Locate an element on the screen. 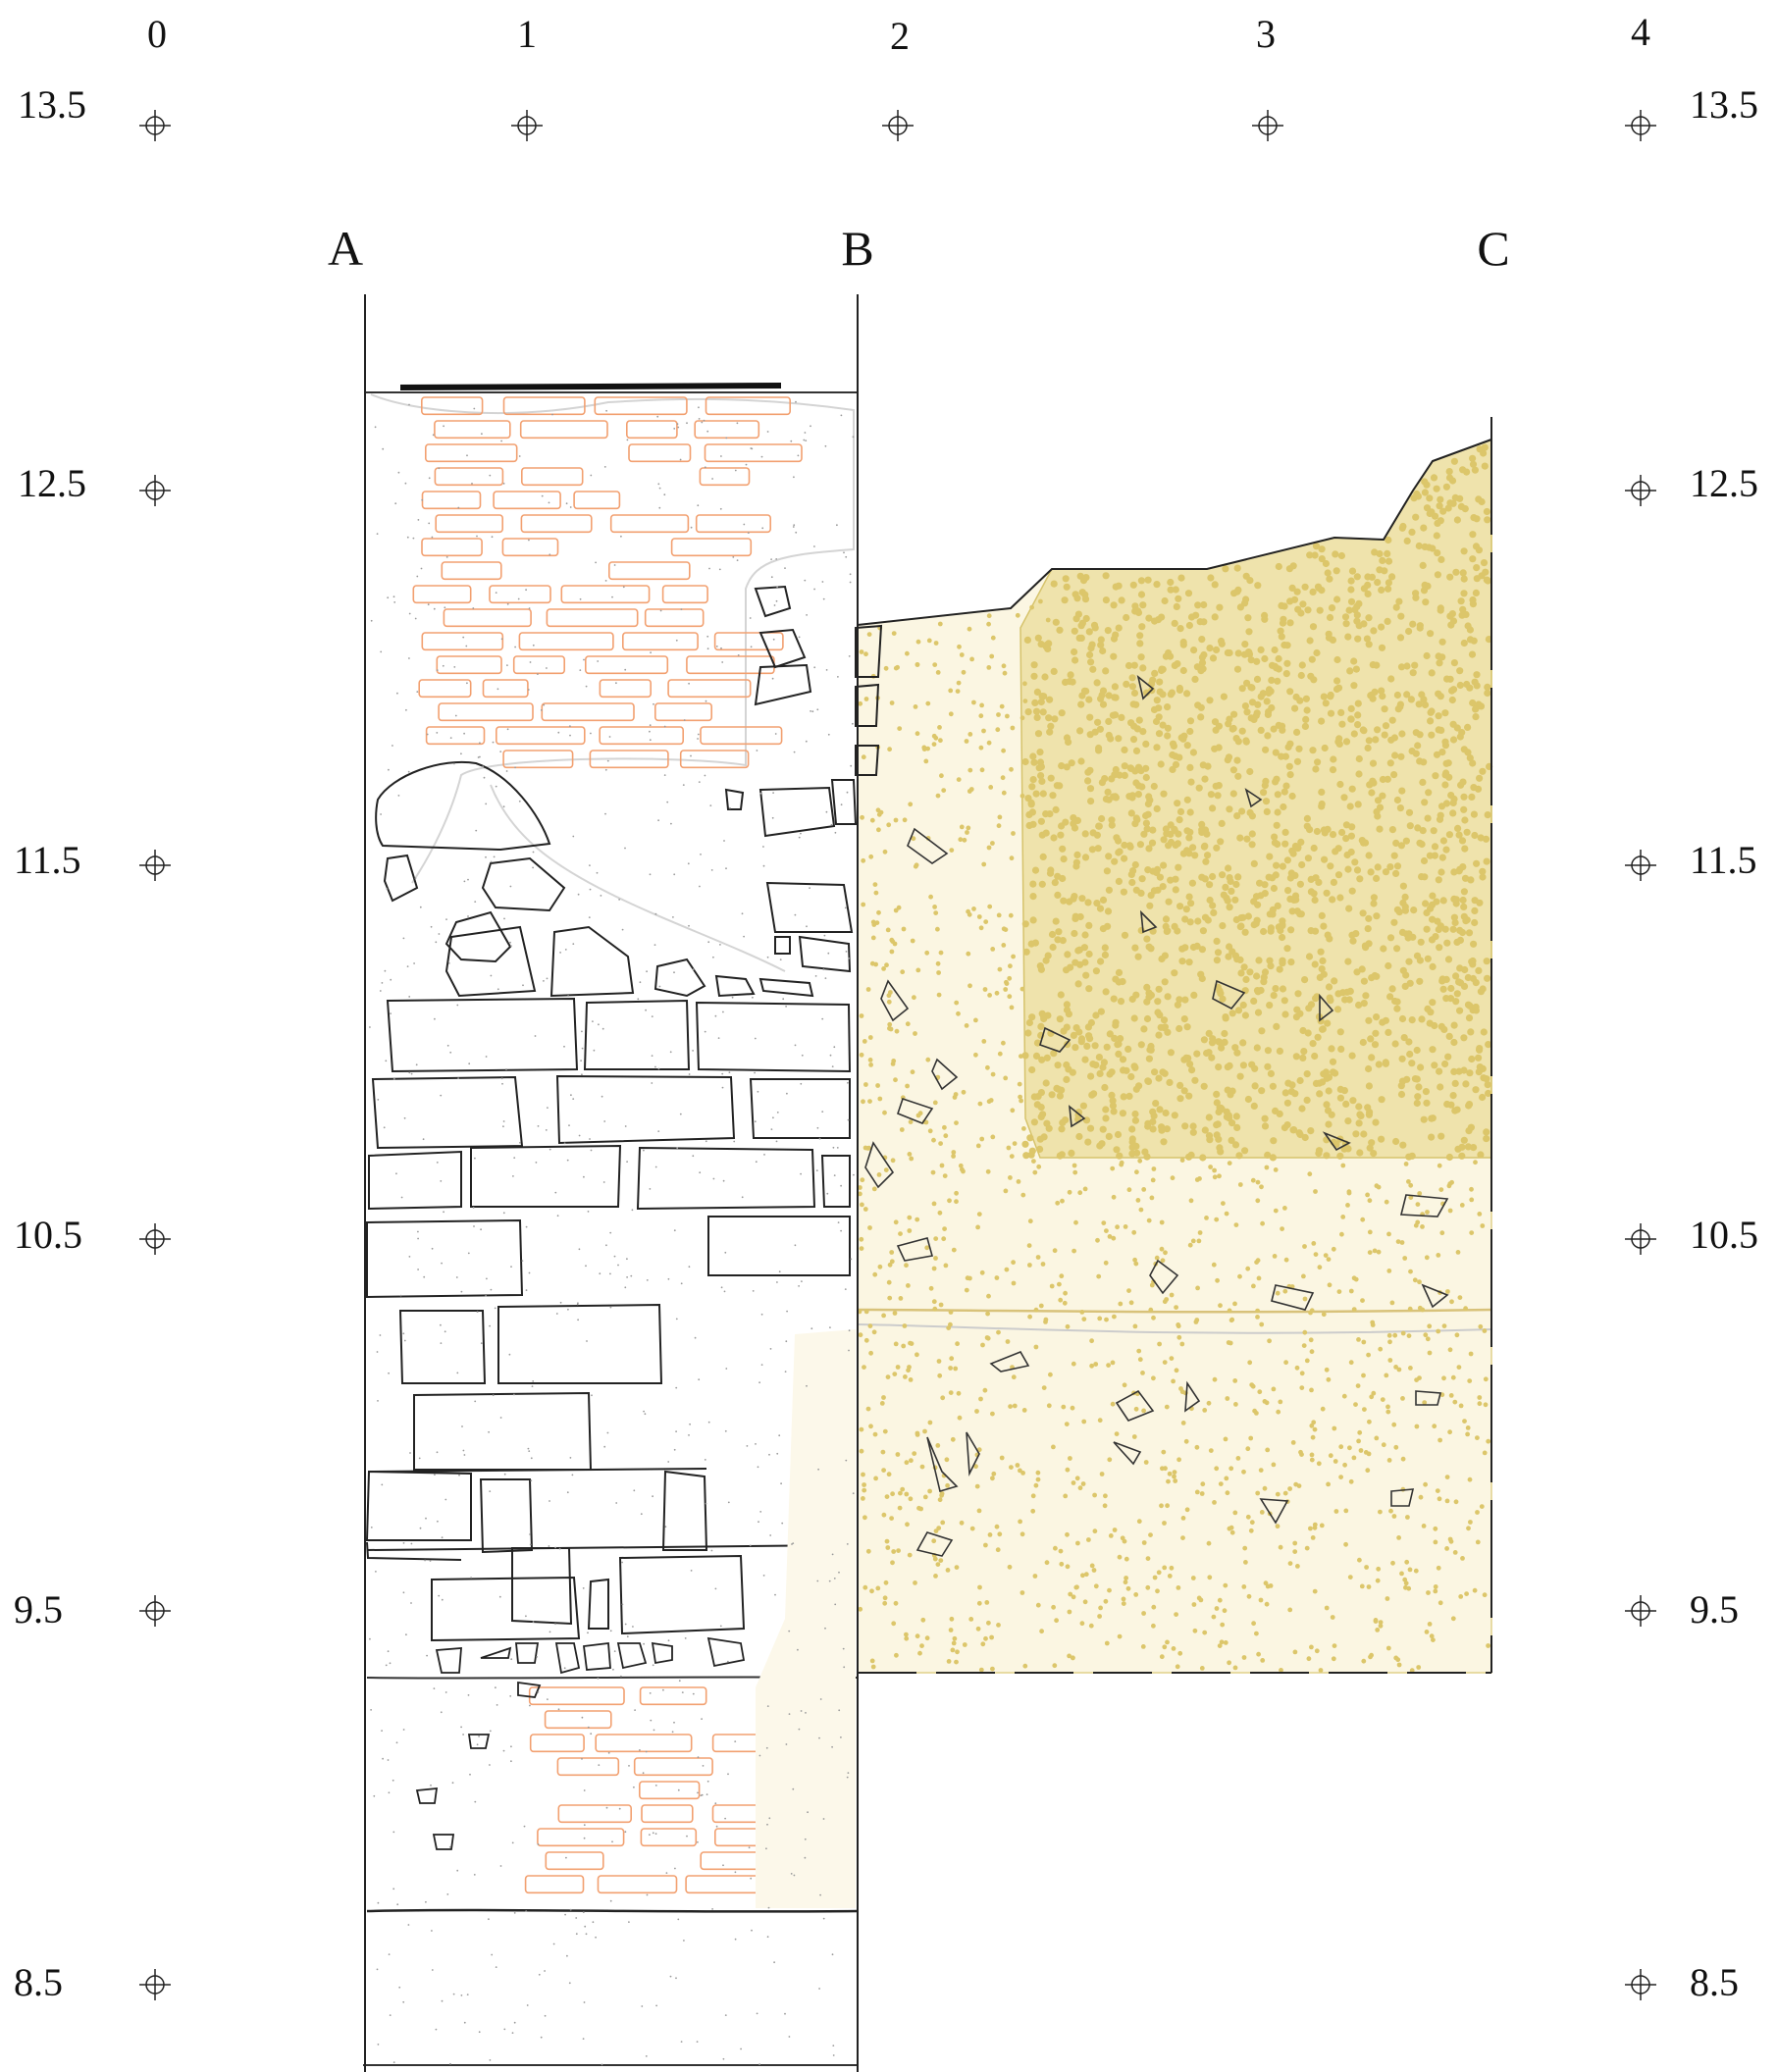  grid-column-labels: 0 1 2 3 4 is located at coordinates (898, 34).